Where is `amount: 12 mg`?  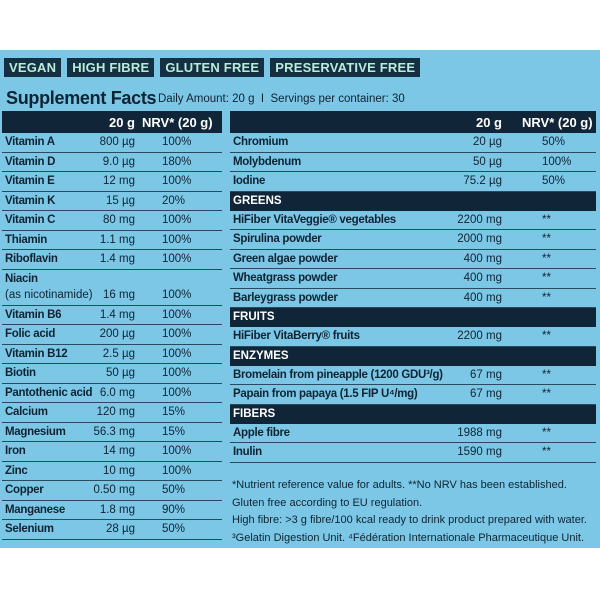
amount: 12 mg is located at coordinates (119, 181).